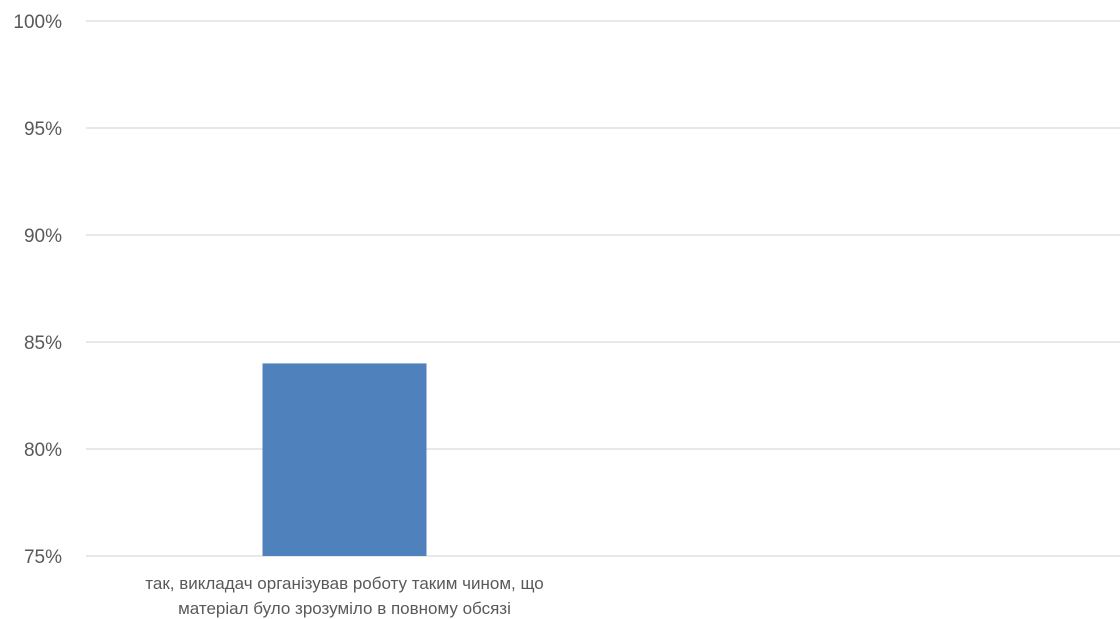 The width and height of the screenshot is (1120, 619). I want to click on y-axis-tick-labels: 75% 80% 85% 90% 95% 100%, so click(37, 290).